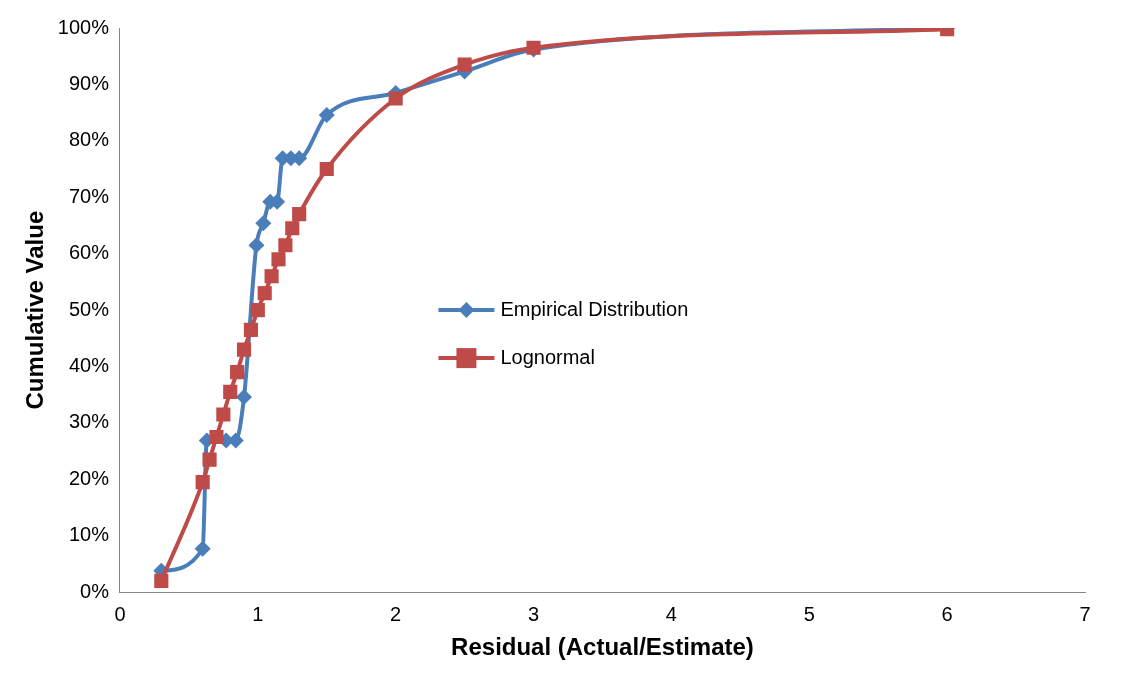 Image resolution: width=1133 pixels, height=685 pixels. I want to click on y-tick-label: 30%, so click(89, 421).